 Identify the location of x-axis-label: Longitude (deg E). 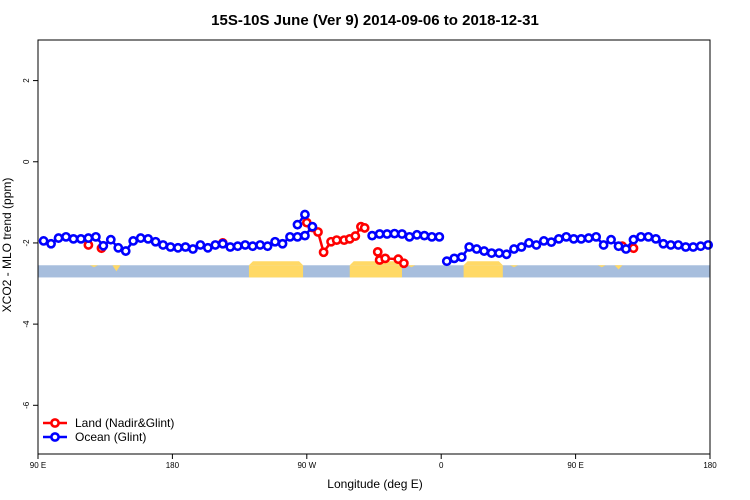
(374, 484).